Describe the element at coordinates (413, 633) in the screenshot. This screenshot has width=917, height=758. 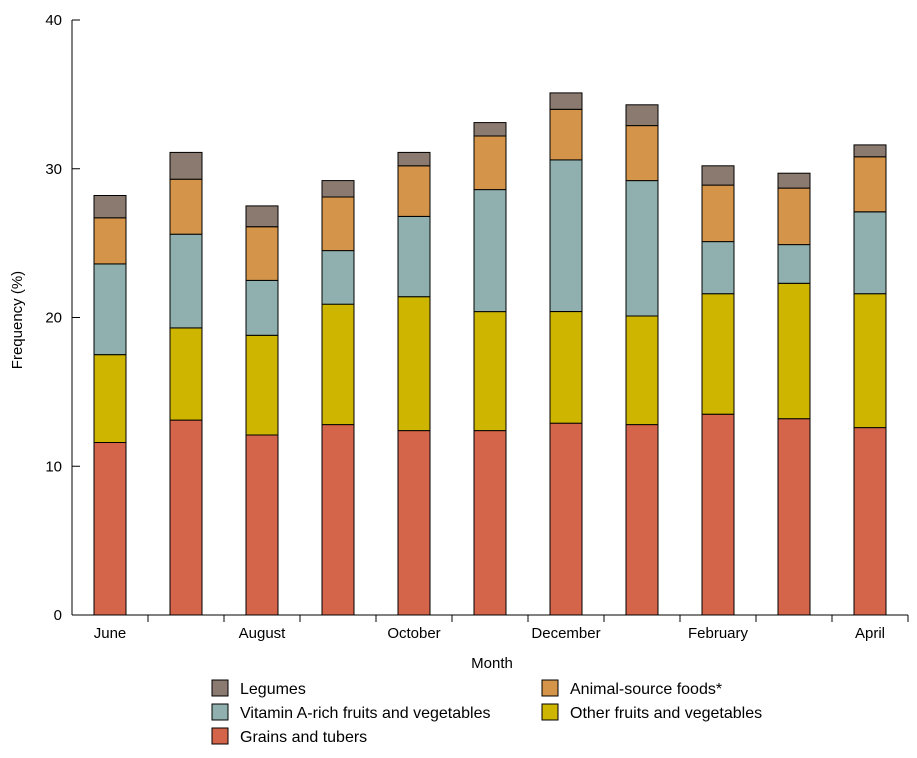
I see `x-tick-label: October` at that location.